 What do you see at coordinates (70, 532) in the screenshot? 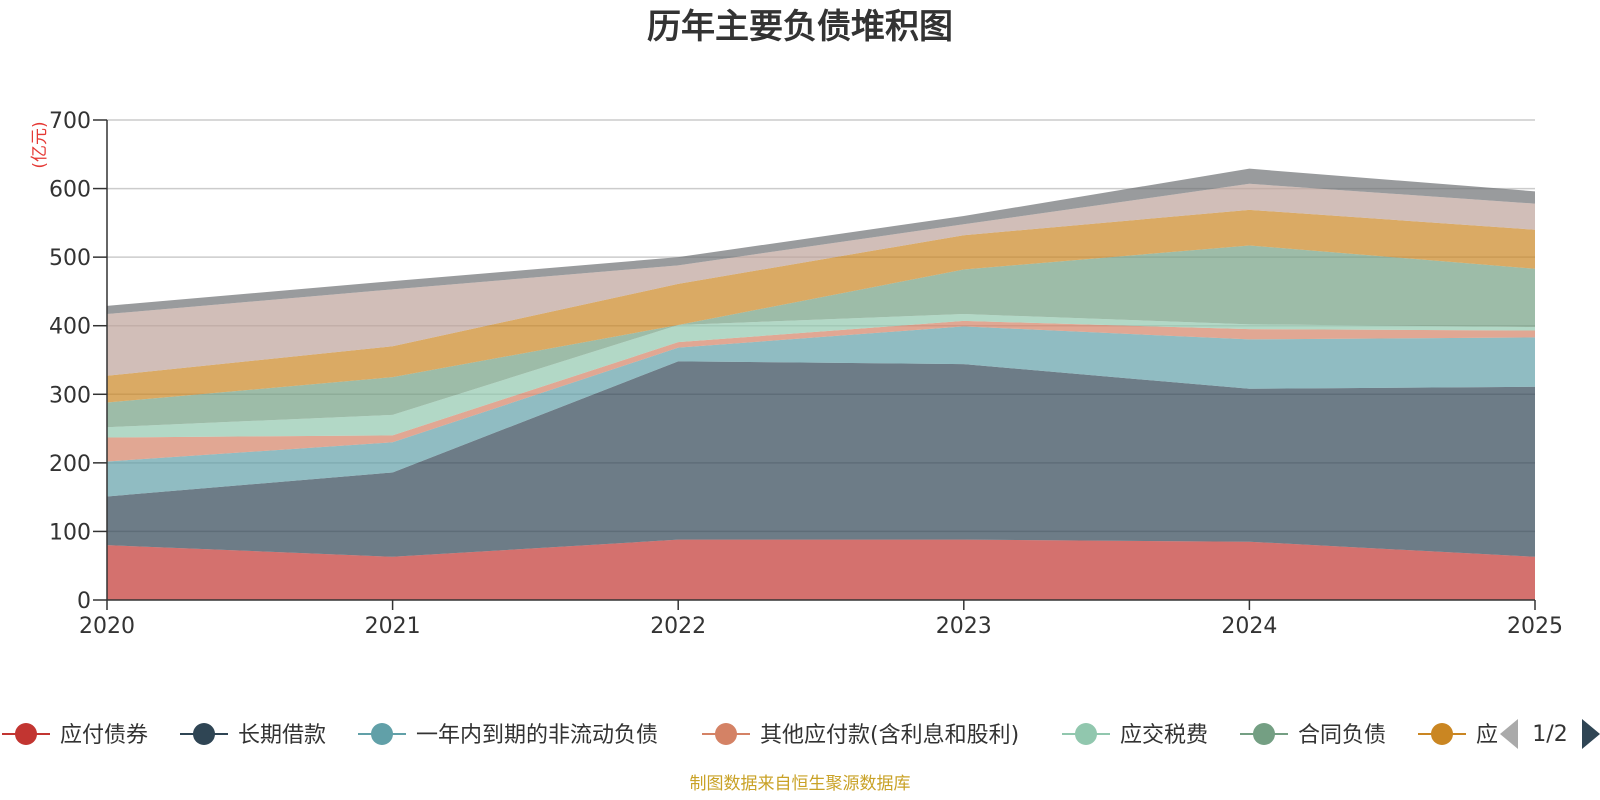
I see `y-tick-label: 100` at bounding box center [70, 532].